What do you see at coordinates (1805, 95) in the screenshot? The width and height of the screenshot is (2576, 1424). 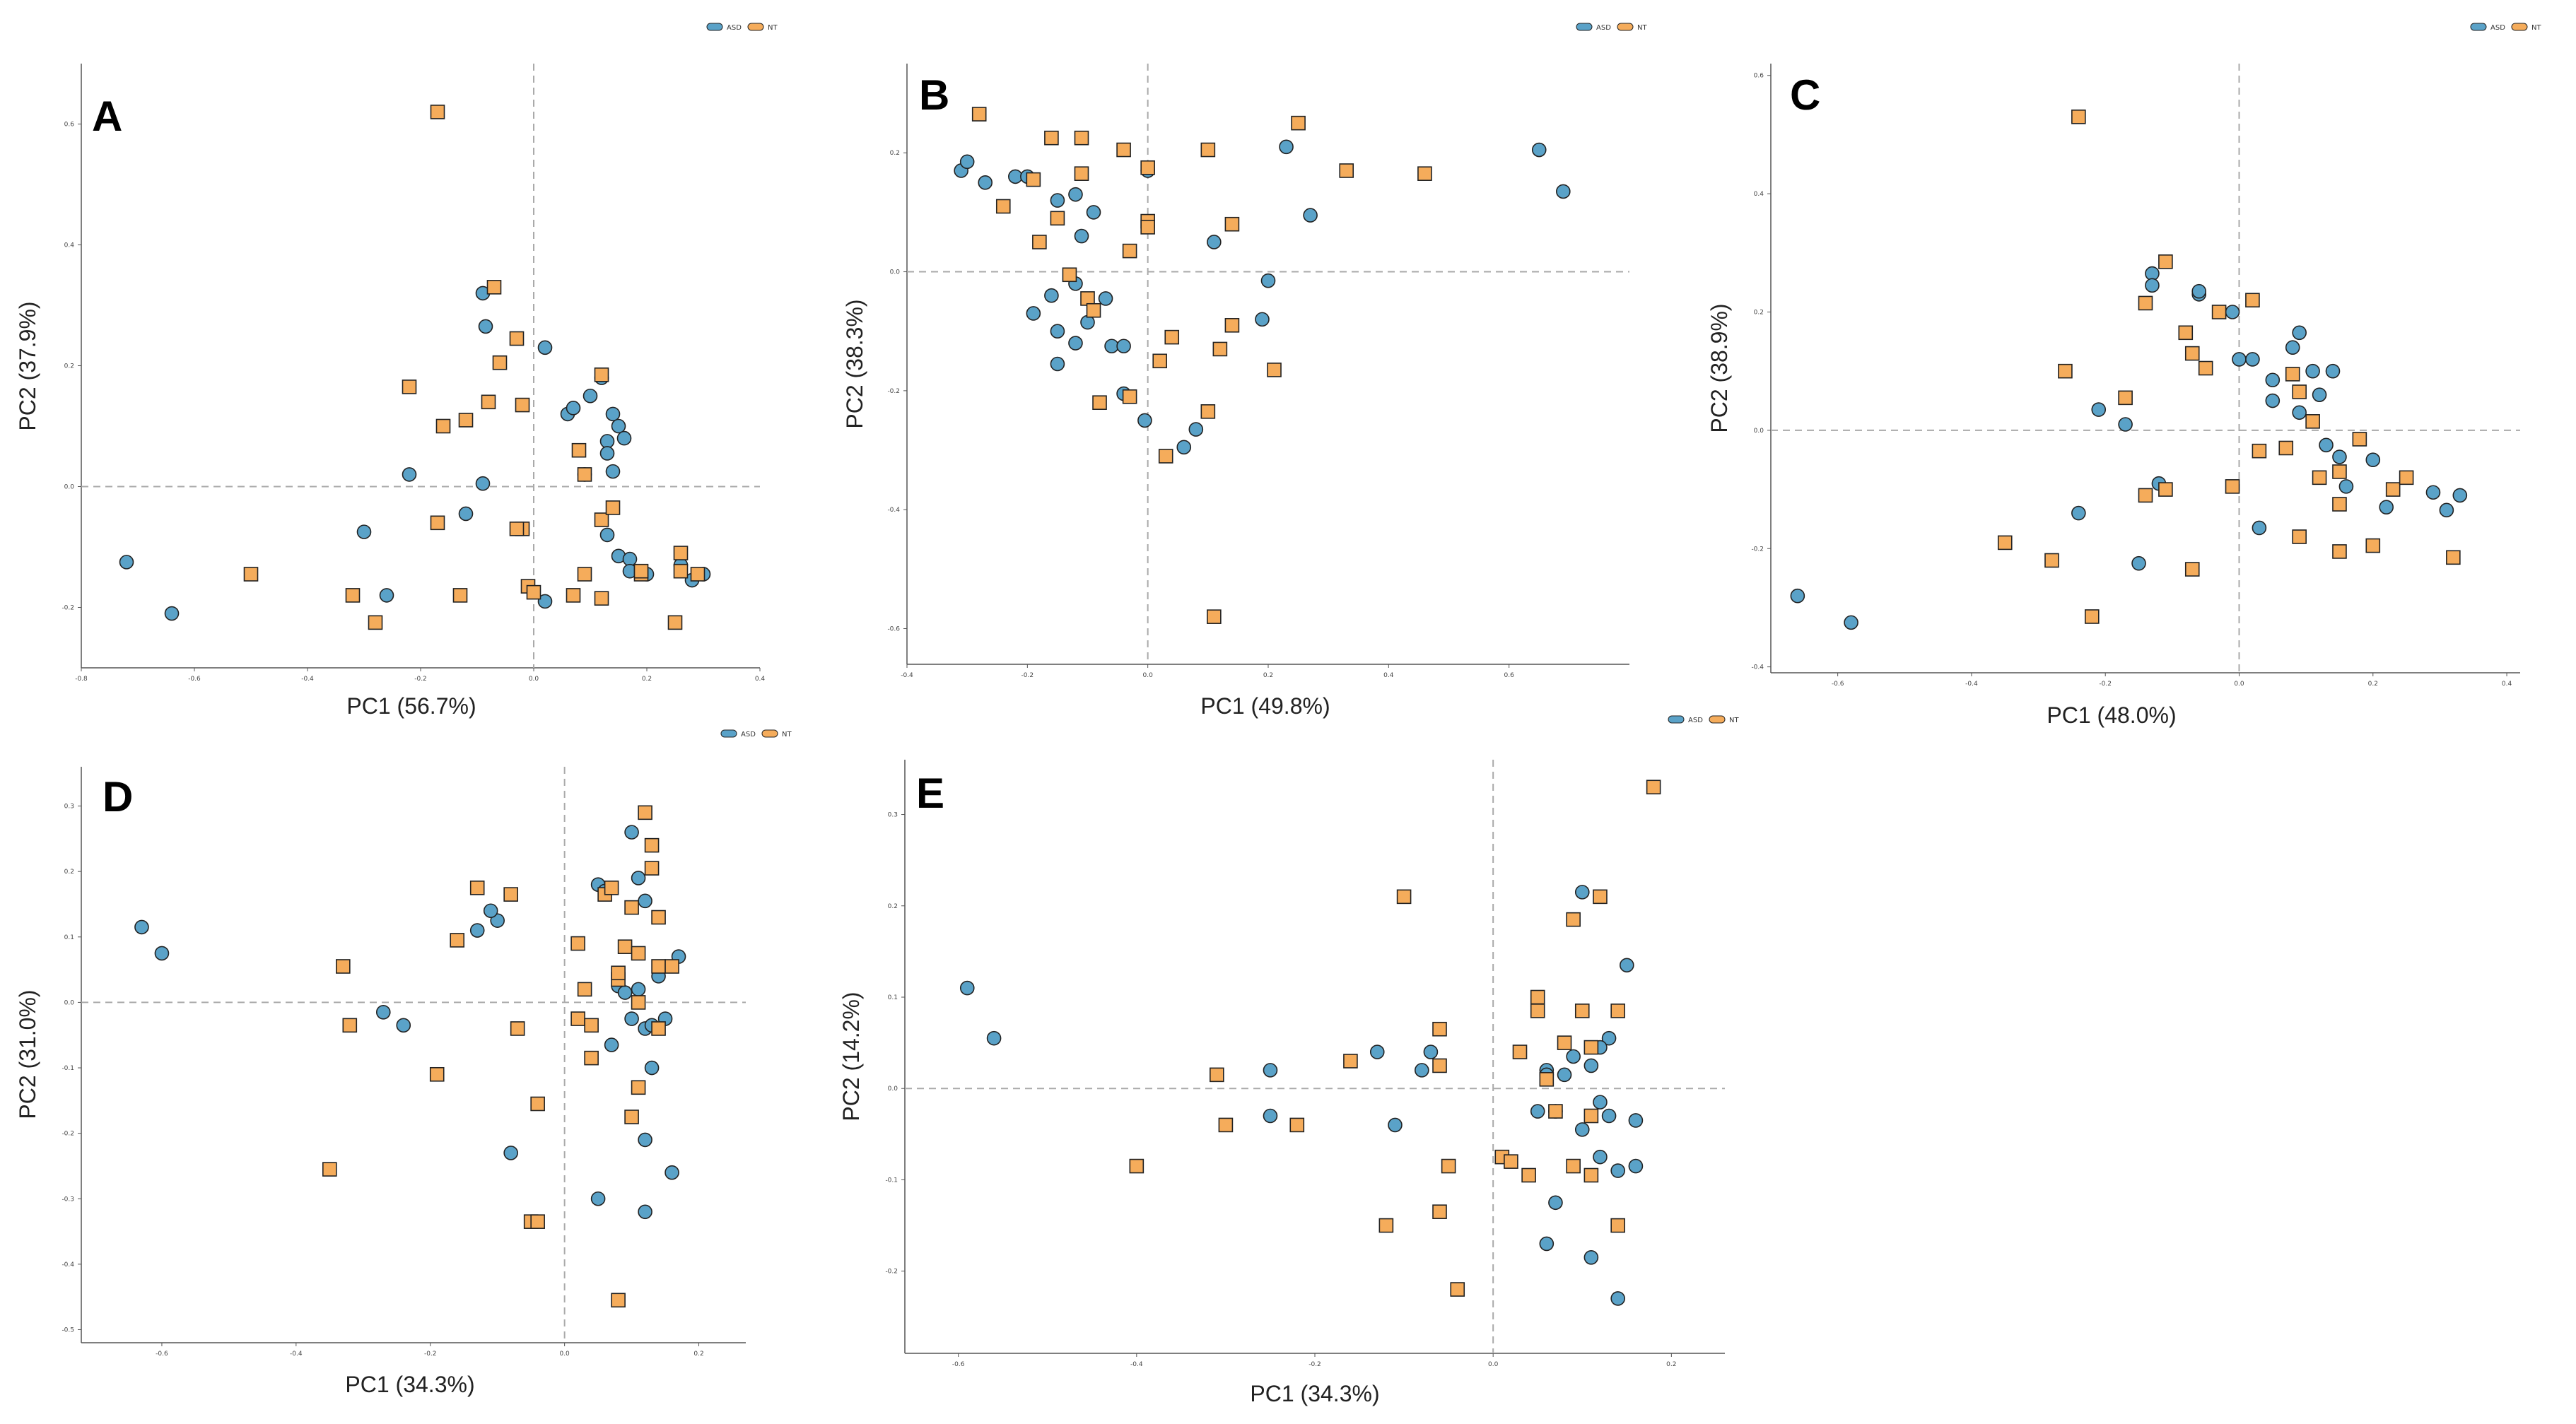 I see `panel-letter-c: C` at bounding box center [1805, 95].